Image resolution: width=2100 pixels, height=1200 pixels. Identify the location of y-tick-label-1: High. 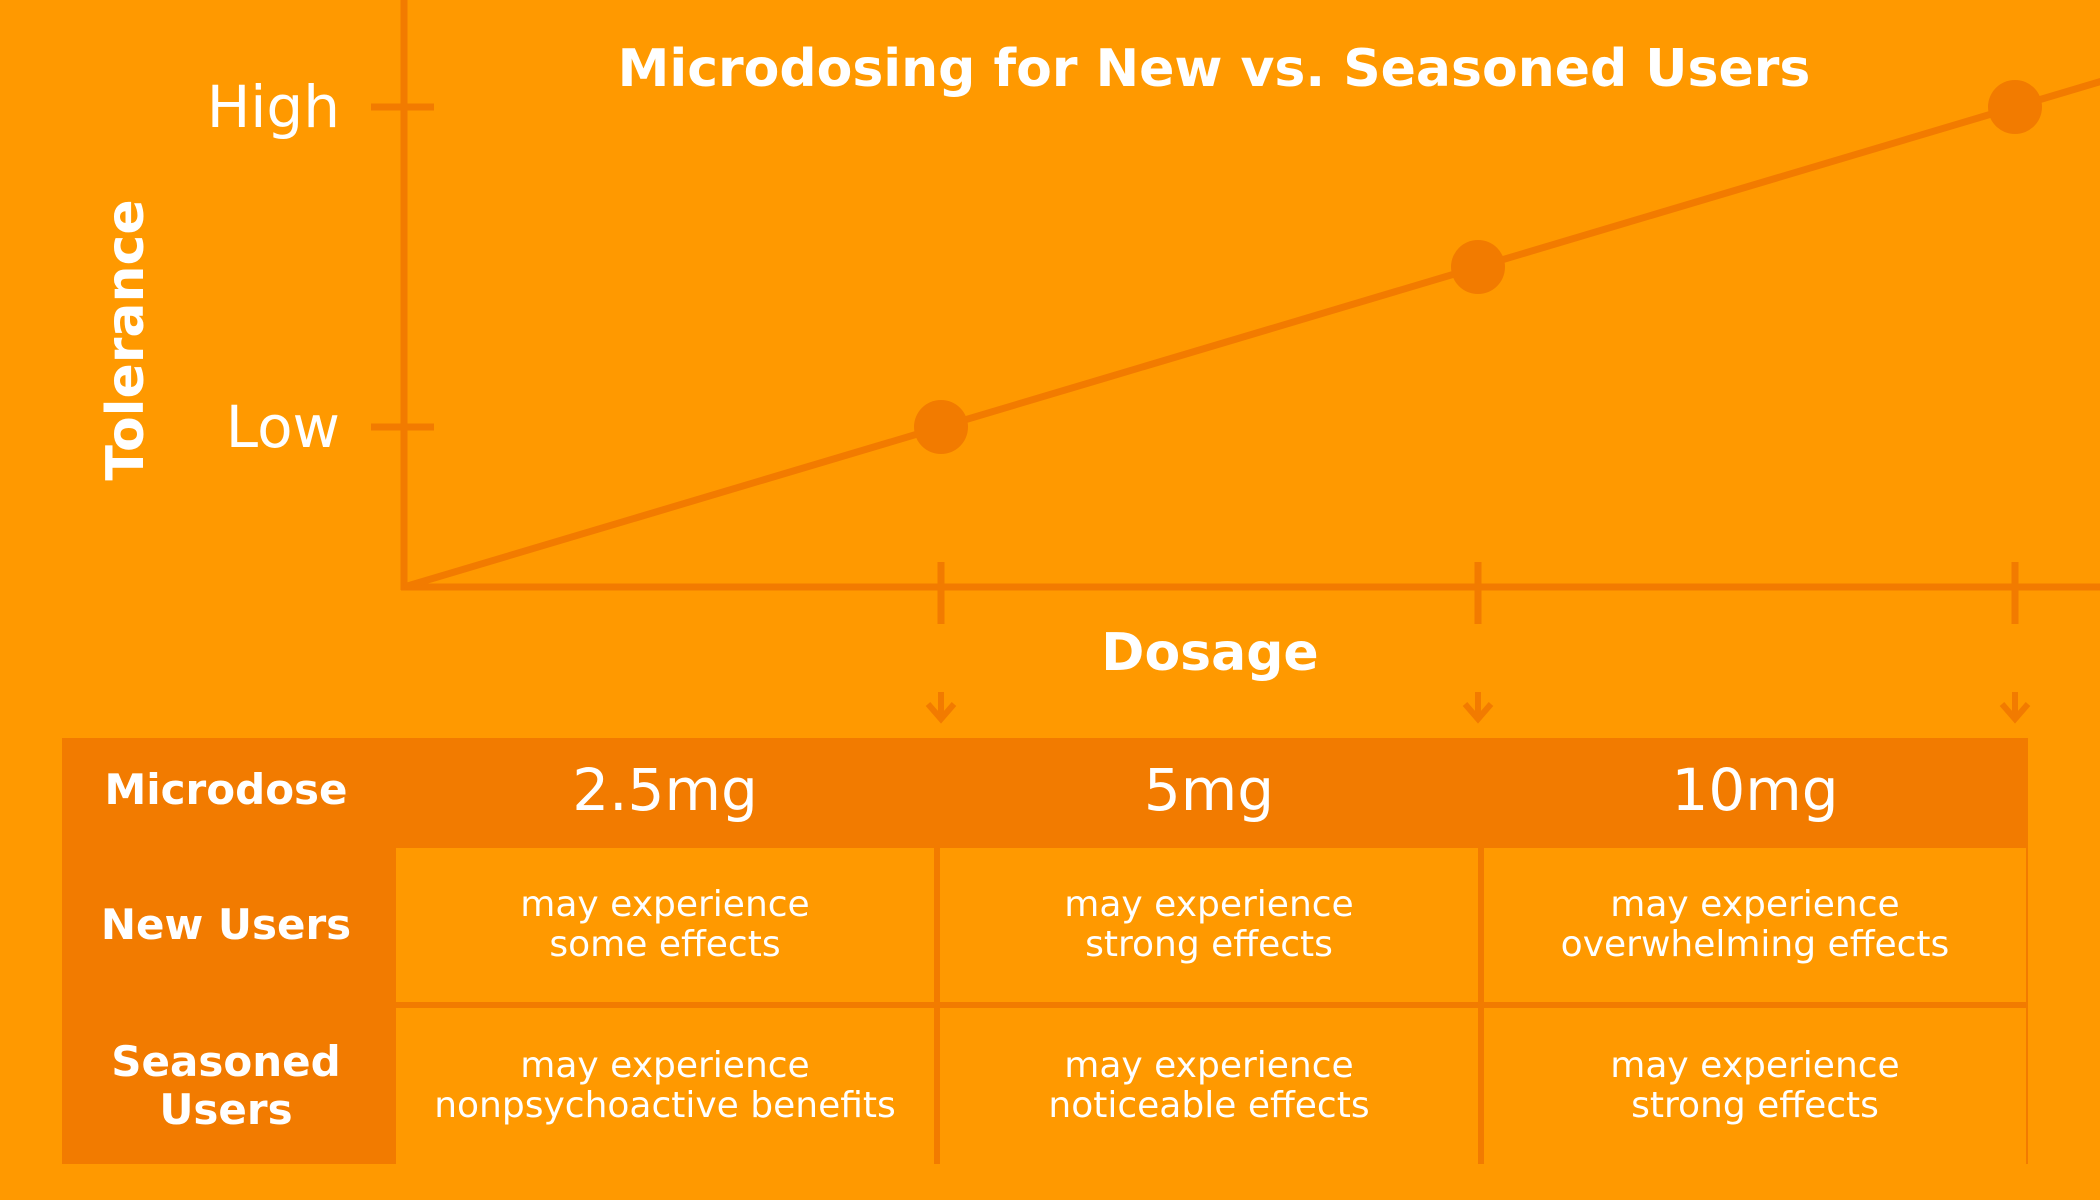
(273, 107).